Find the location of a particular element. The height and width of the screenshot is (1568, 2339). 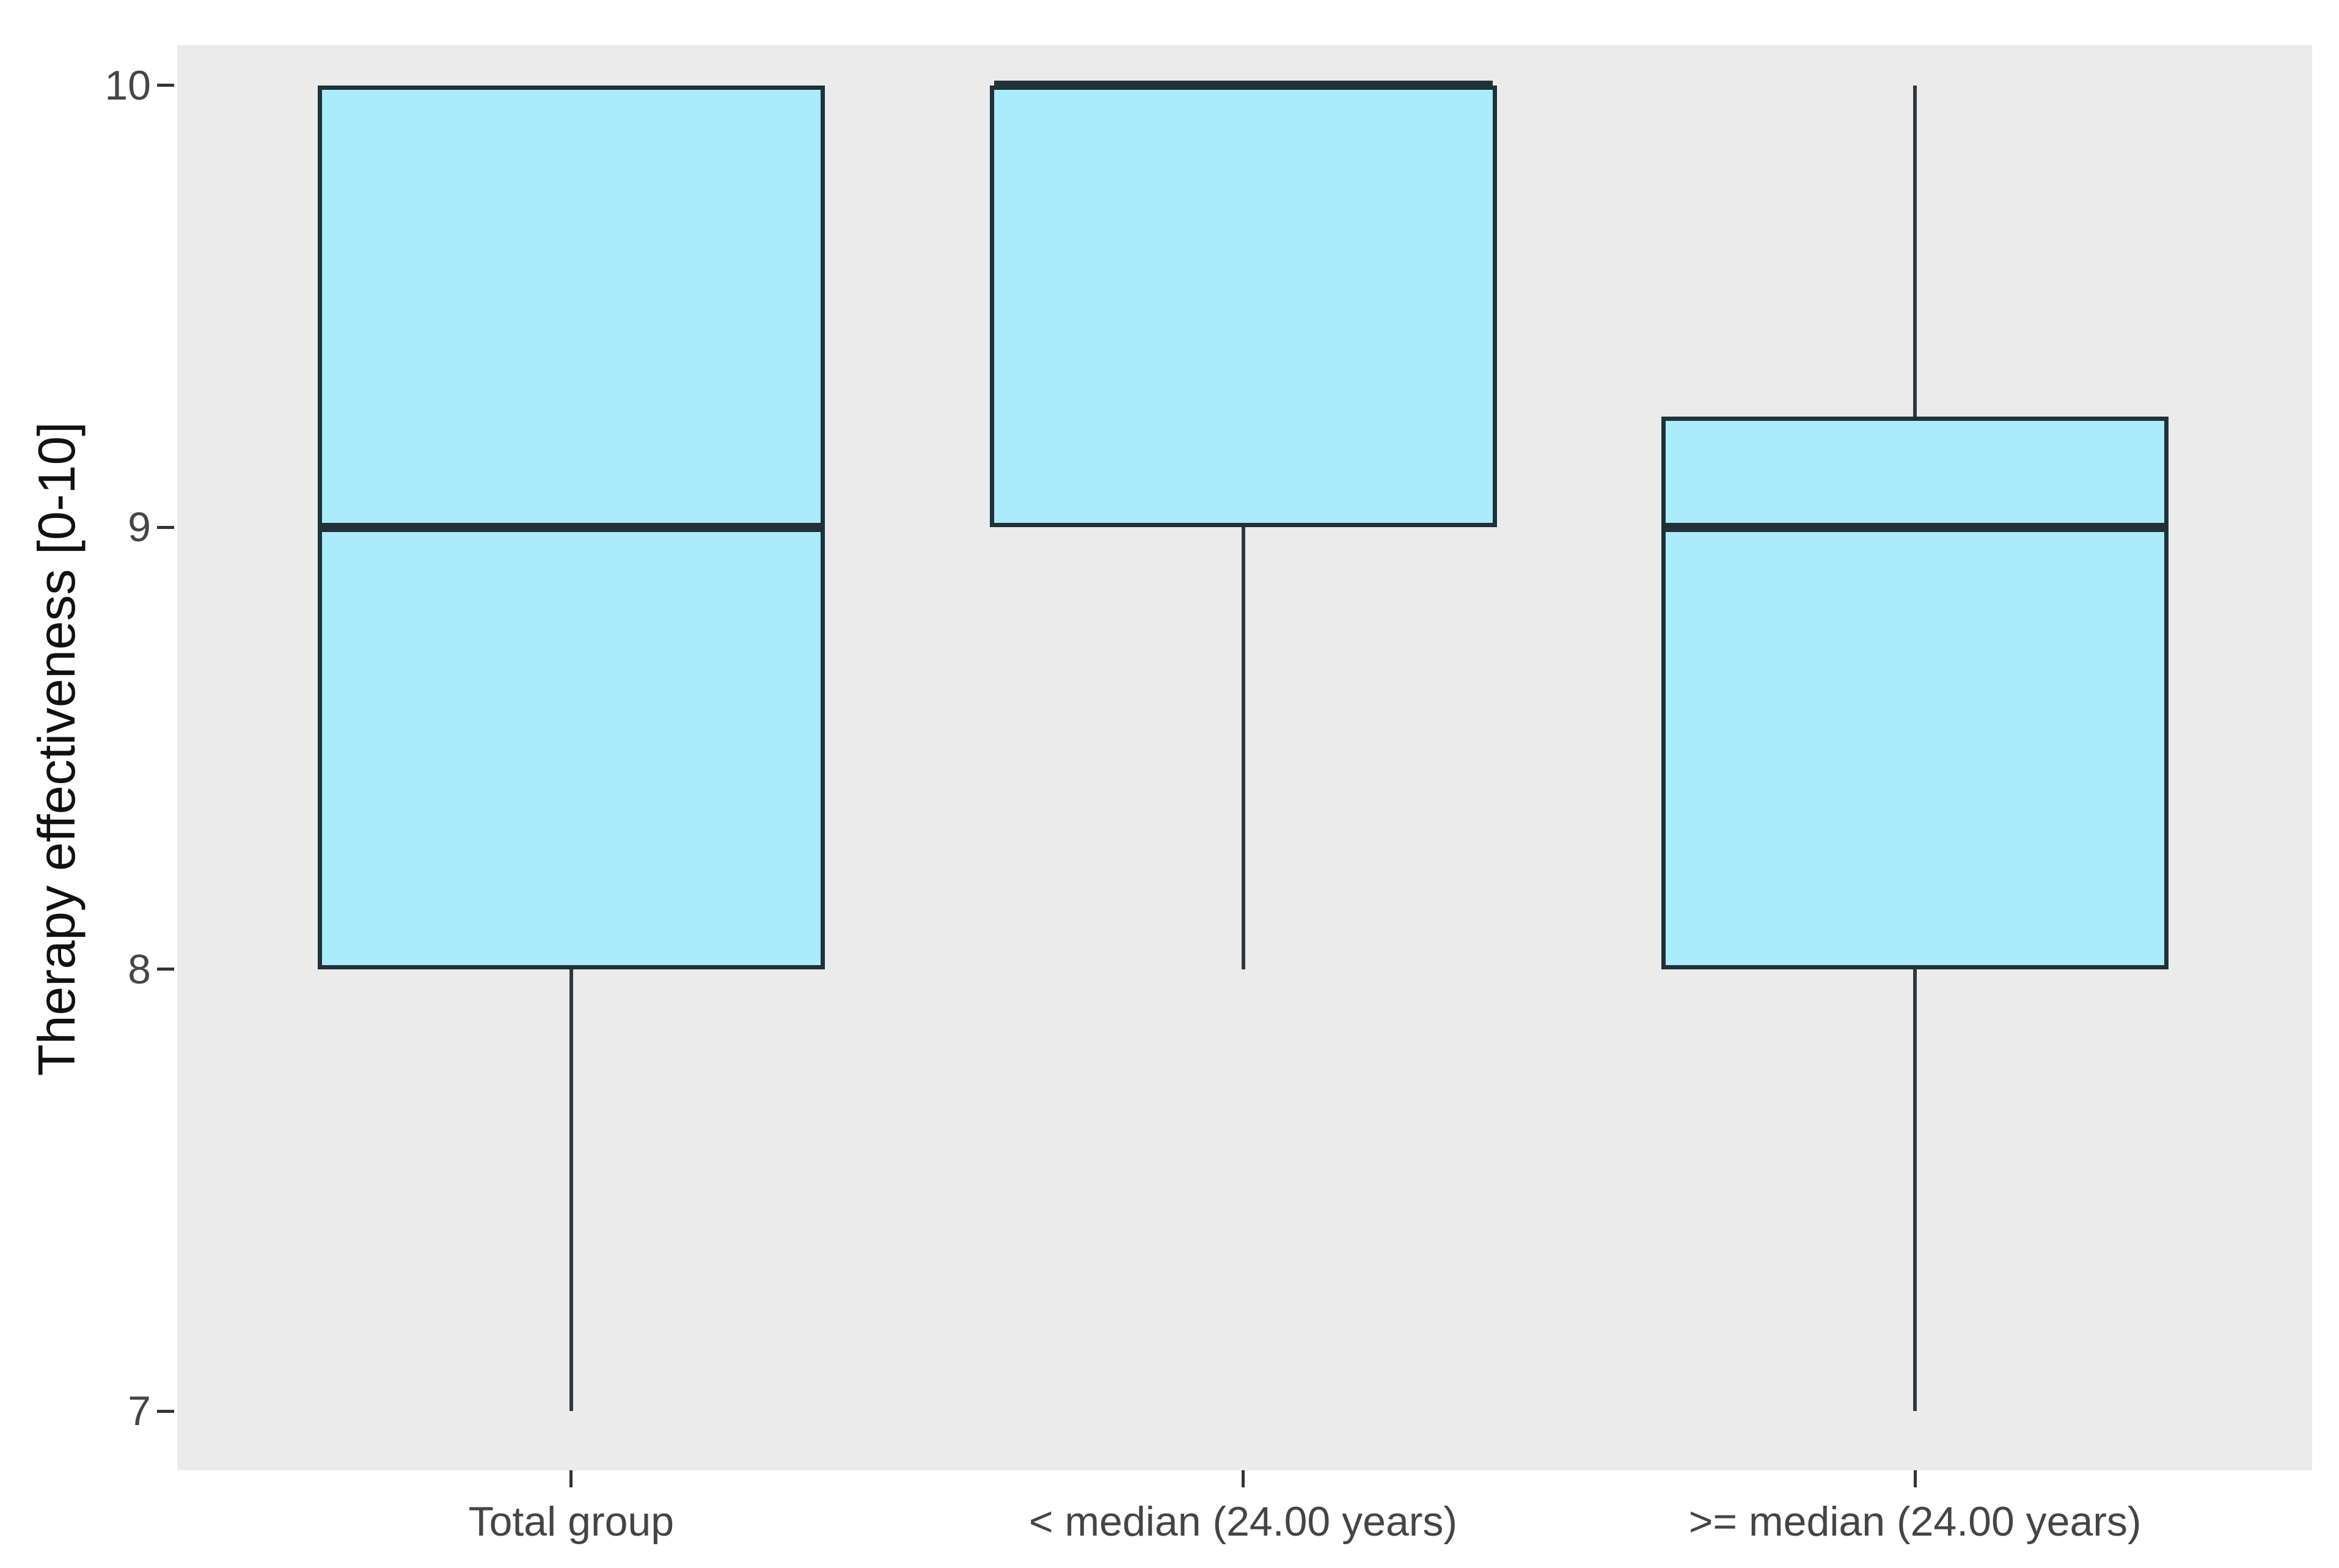

x-tick-label: >= median (24.00 years) is located at coordinates (1915, 1521).